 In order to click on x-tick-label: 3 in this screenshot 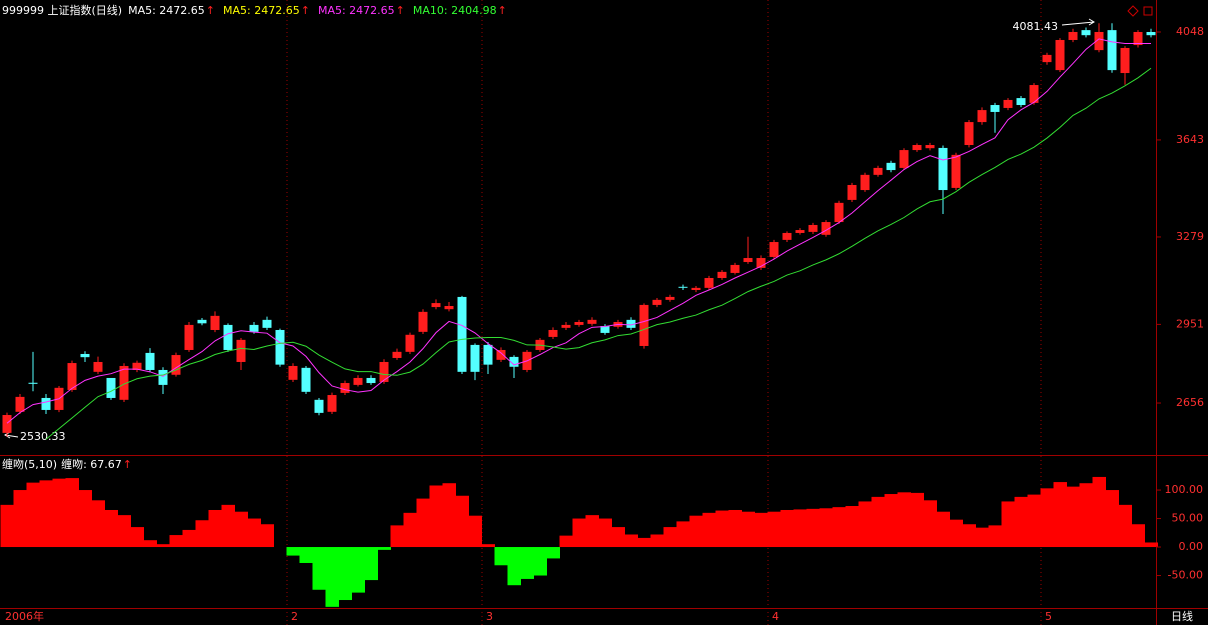, I will do `click(489, 616)`.